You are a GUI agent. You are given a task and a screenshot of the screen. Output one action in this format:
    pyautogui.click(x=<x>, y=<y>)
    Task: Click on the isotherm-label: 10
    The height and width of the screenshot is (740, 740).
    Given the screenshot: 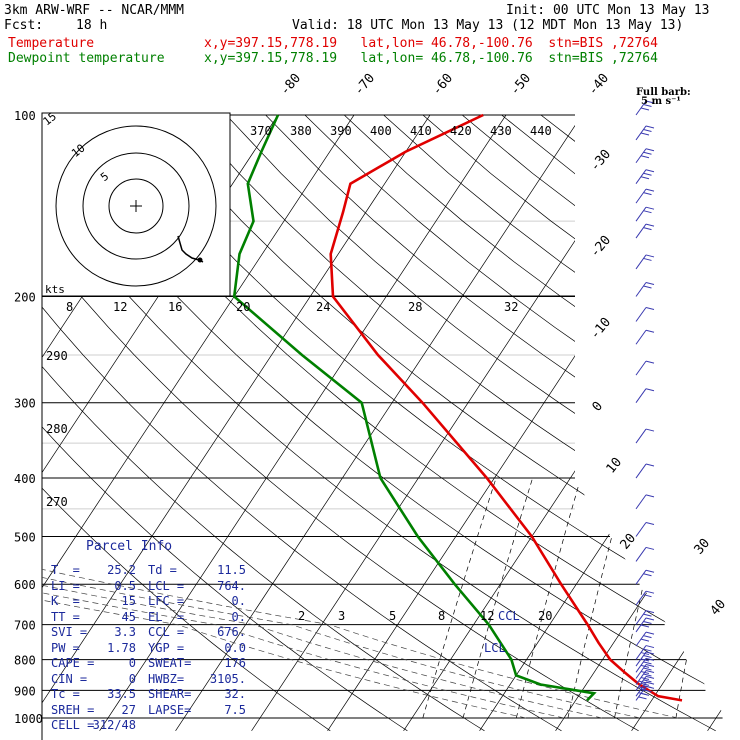 What is the action you would take?
    pyautogui.click(x=615, y=466)
    